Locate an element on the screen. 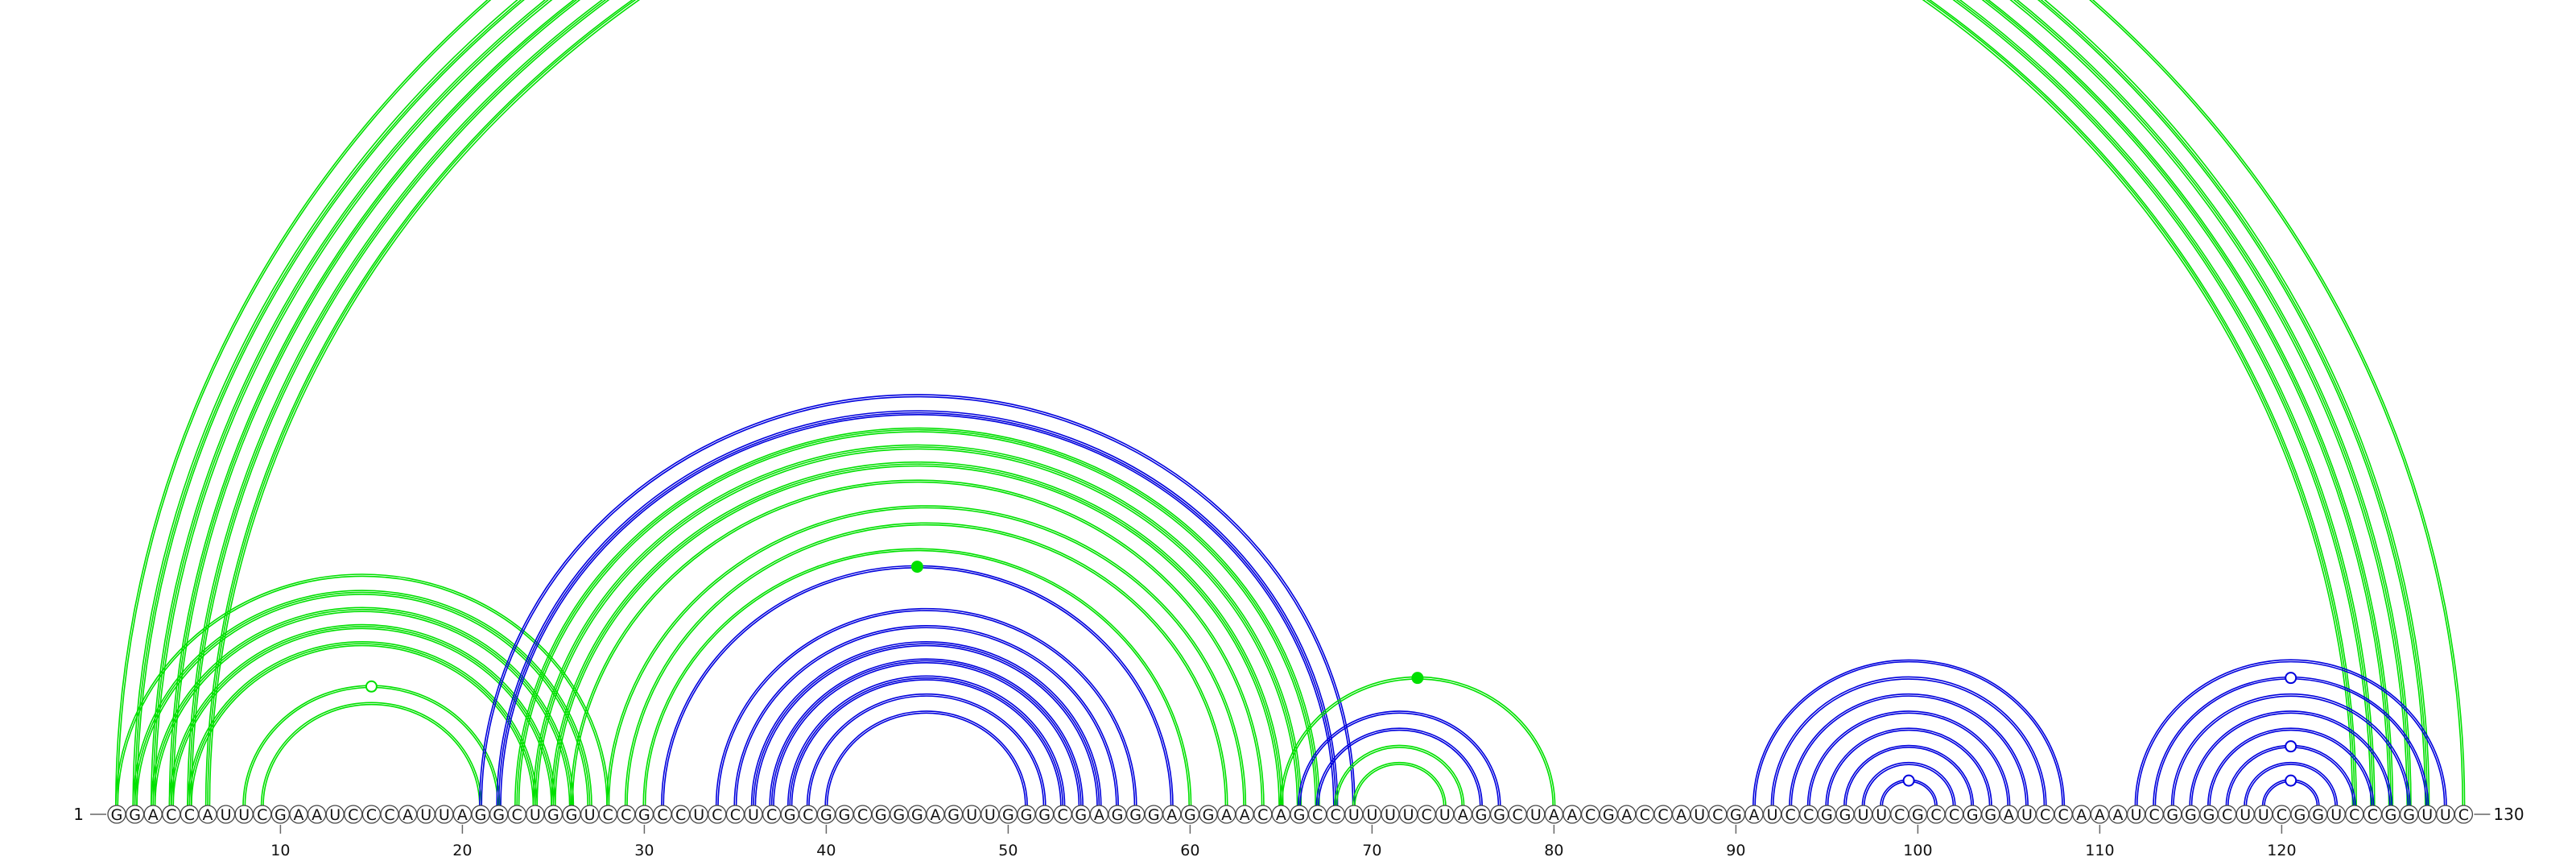 This screenshot has width=2576, height=857. tick-label: 50 is located at coordinates (1008, 849).